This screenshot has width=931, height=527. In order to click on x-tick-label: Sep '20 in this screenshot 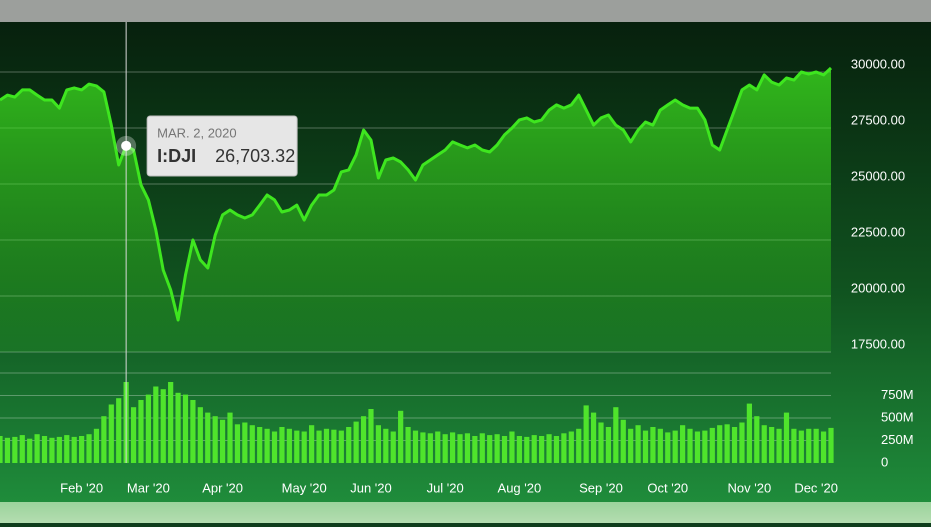, I will do `click(601, 487)`.